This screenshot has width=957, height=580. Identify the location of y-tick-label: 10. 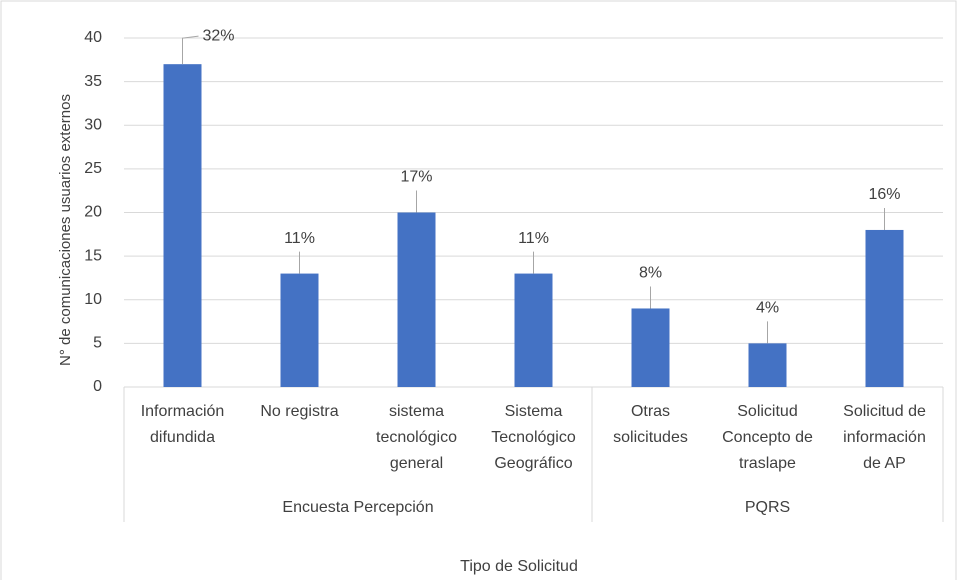
(93, 299).